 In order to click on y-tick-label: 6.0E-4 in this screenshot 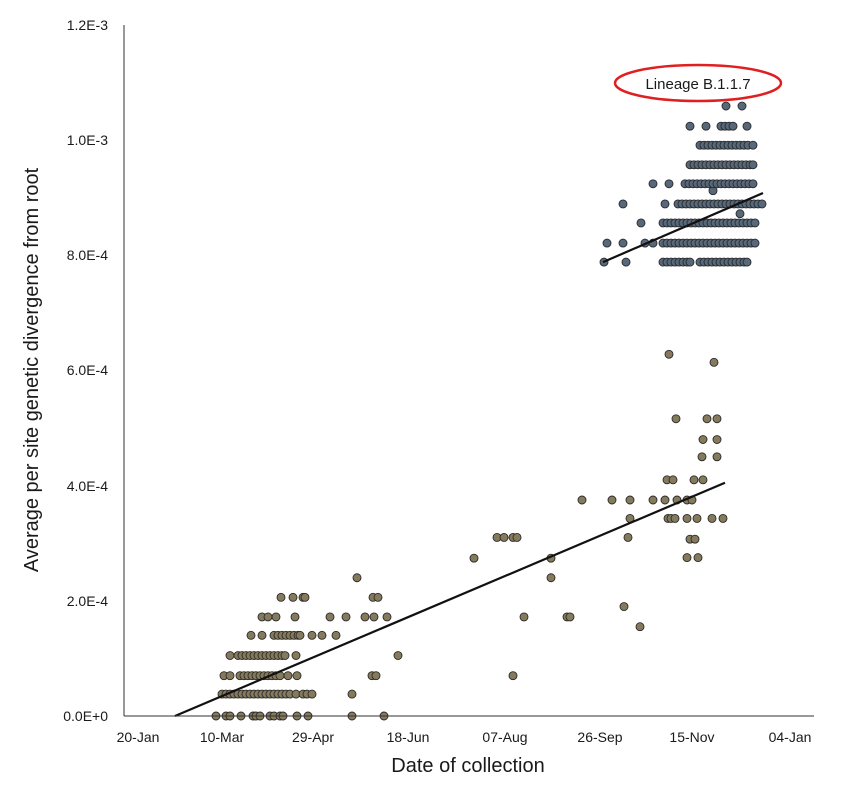, I will do `click(87, 370)`.